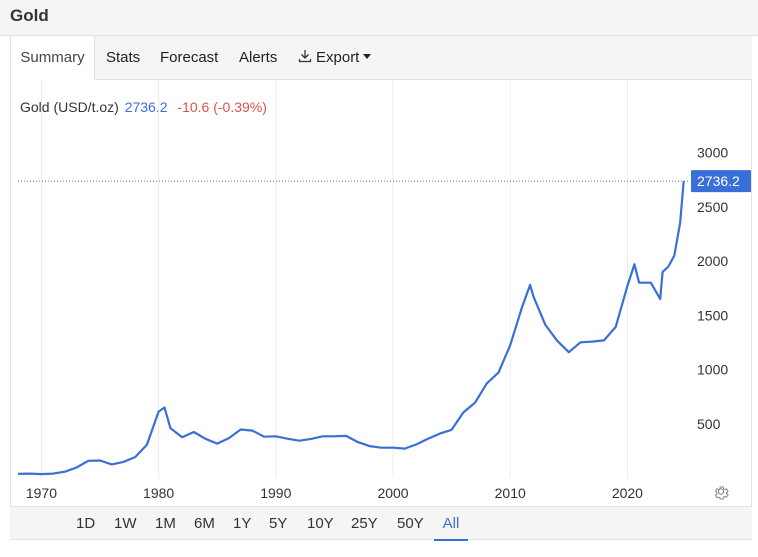 The image size is (758, 557). Describe the element at coordinates (627, 493) in the screenshot. I see `x-tick-label: 2020` at that location.